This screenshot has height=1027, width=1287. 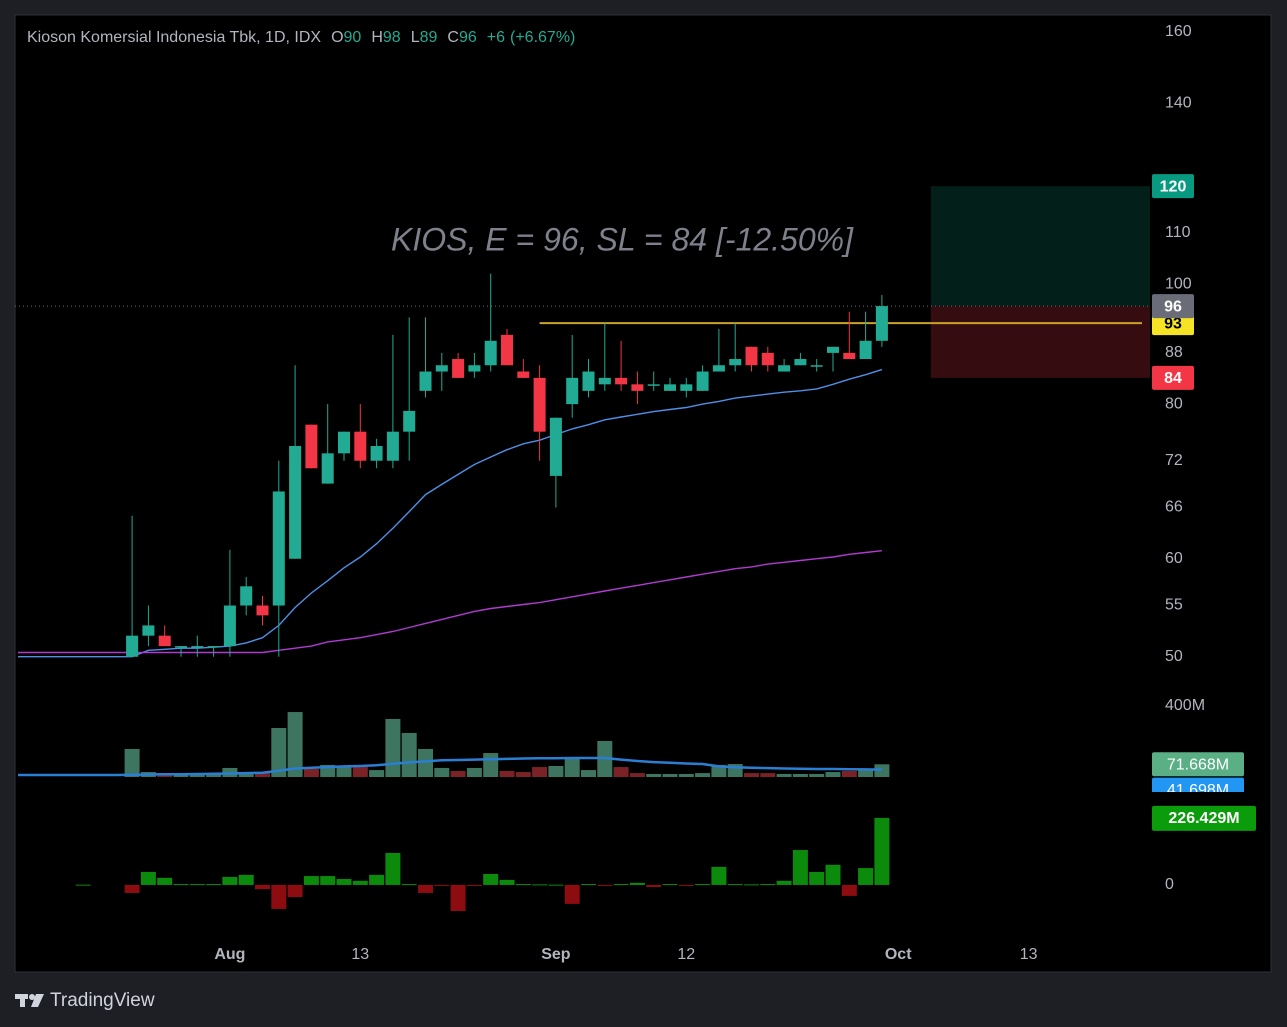 I want to click on y-tick-label: 50, so click(x=1174, y=656).